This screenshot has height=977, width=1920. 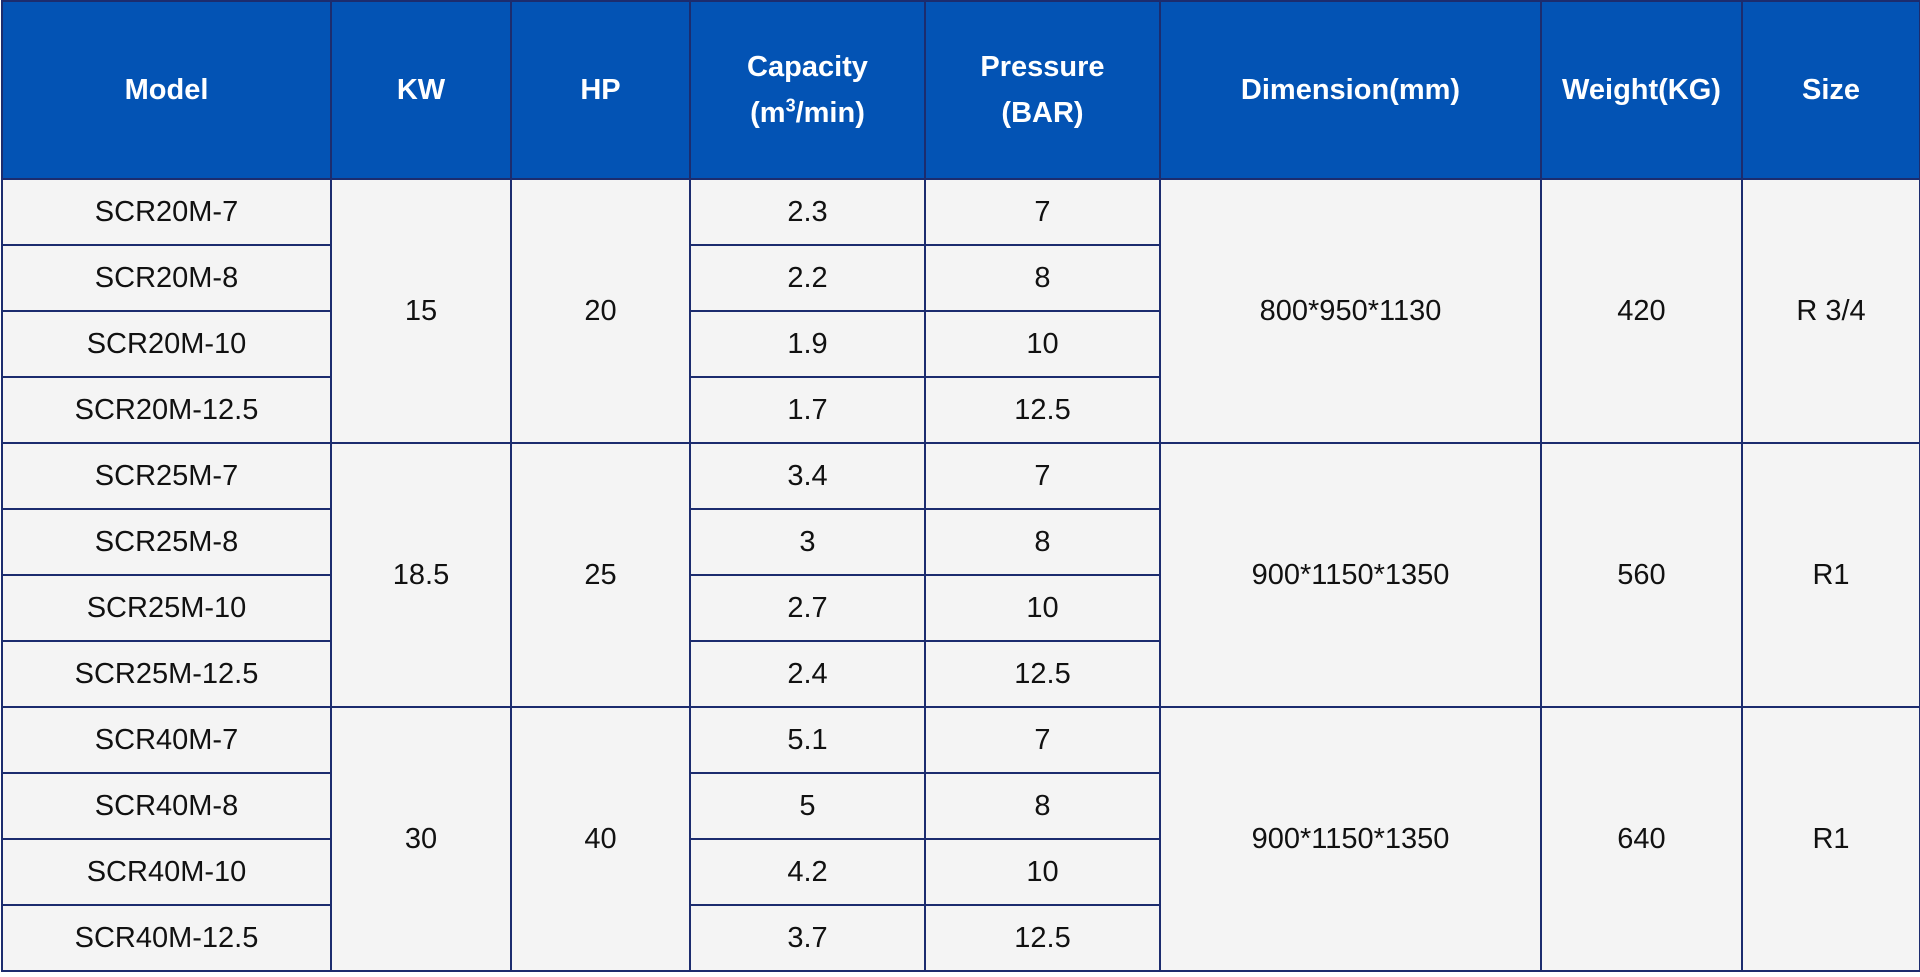 What do you see at coordinates (1830, 90) in the screenshot?
I see `header-size: Size` at bounding box center [1830, 90].